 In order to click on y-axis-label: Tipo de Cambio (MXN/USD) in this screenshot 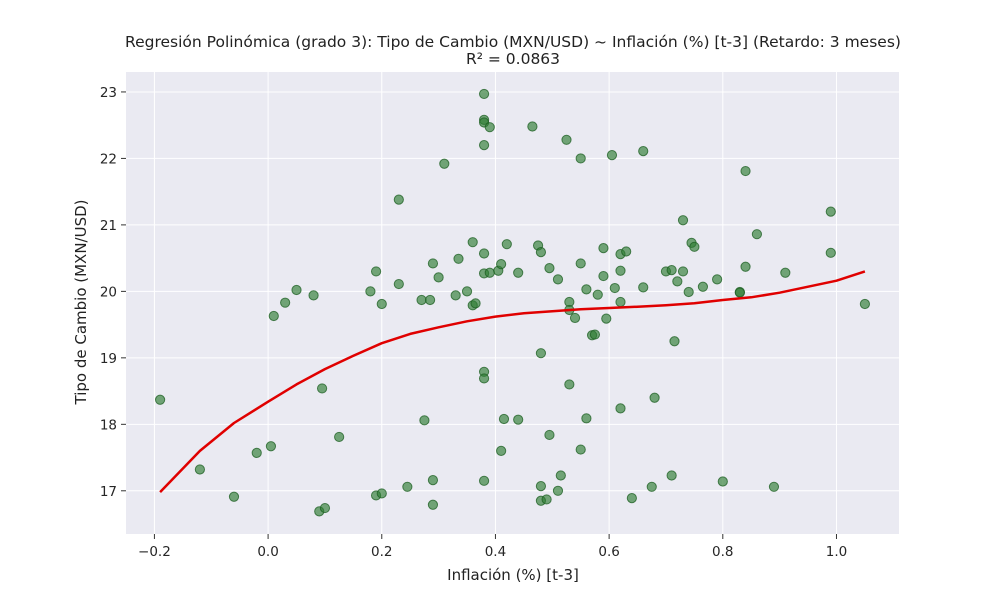, I will do `click(81, 302)`.